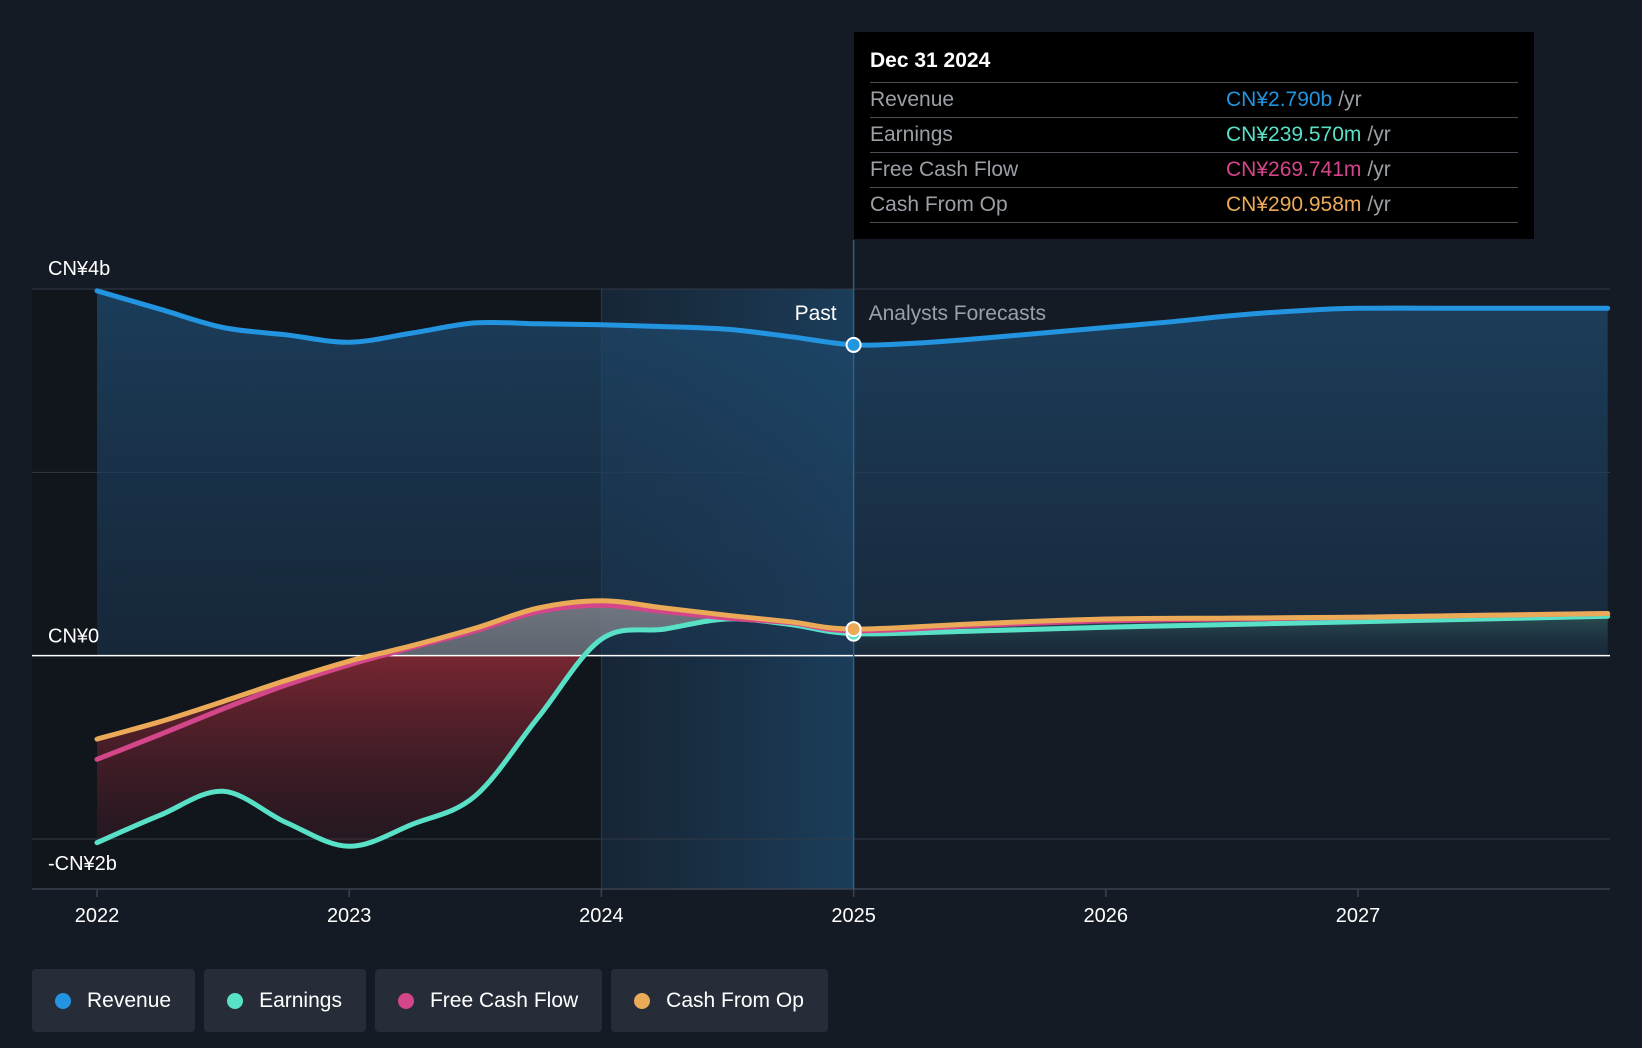 This screenshot has width=1642, height=1048. Describe the element at coordinates (97, 916) in the screenshot. I see `x-tick-label: 2022` at that location.